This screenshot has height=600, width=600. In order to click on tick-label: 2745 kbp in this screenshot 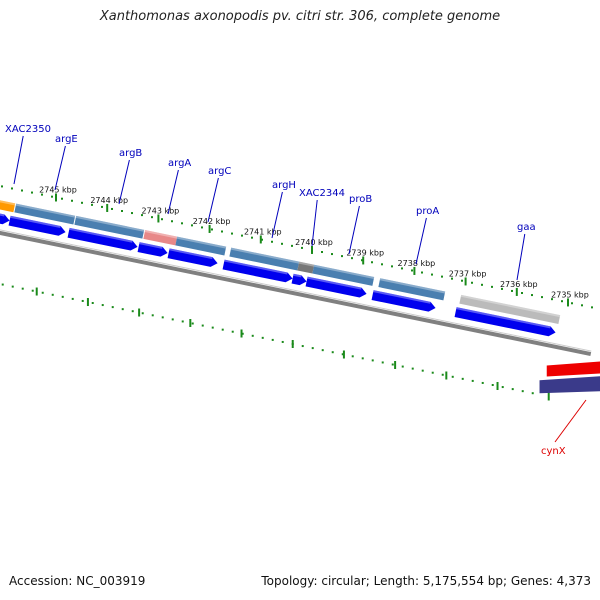, I will do `click(58, 189)`.